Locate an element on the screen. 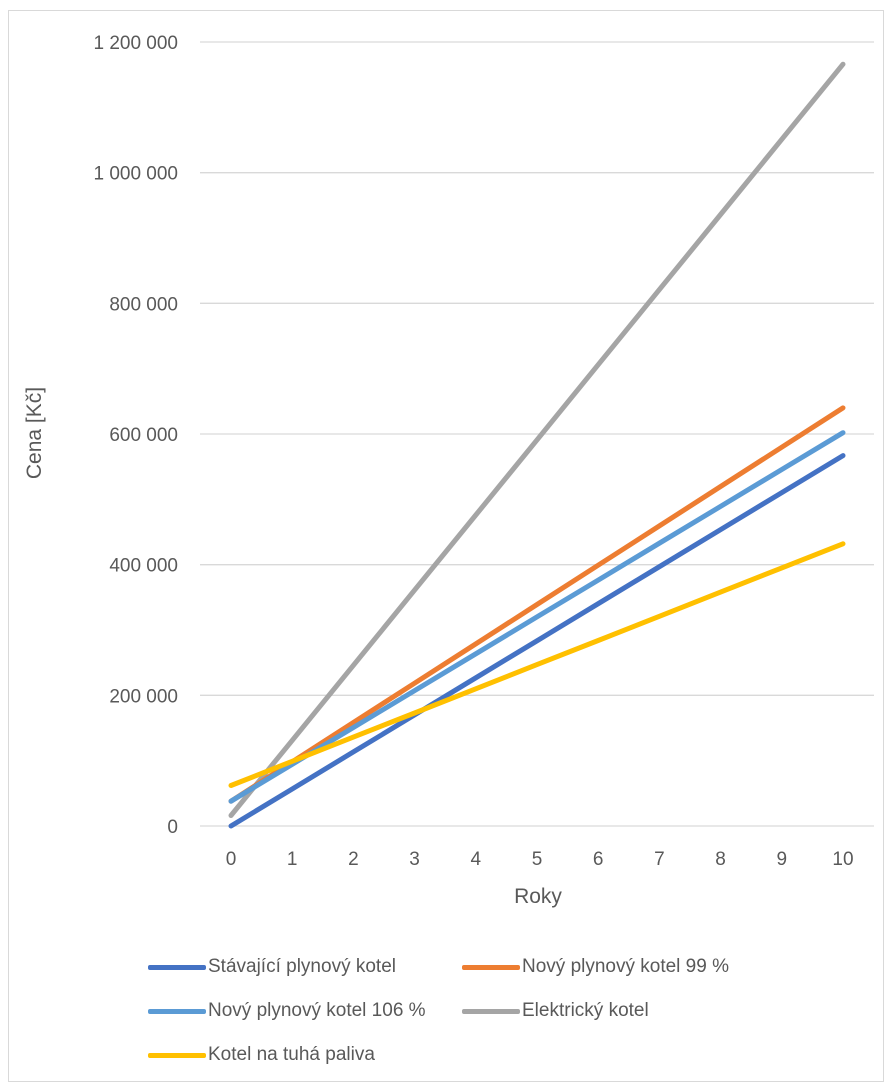 The height and width of the screenshot is (1086, 893). legend-item-elektricky-kotel: Elektrický kotel is located at coordinates (555, 1011).